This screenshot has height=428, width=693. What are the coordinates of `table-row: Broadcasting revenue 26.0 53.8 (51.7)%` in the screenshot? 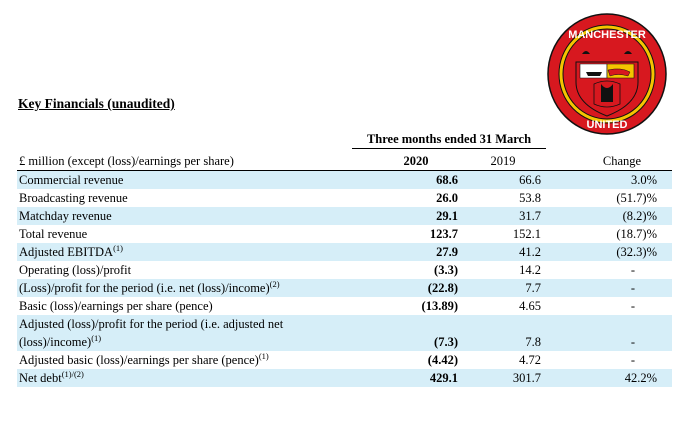 It's located at (344, 198).